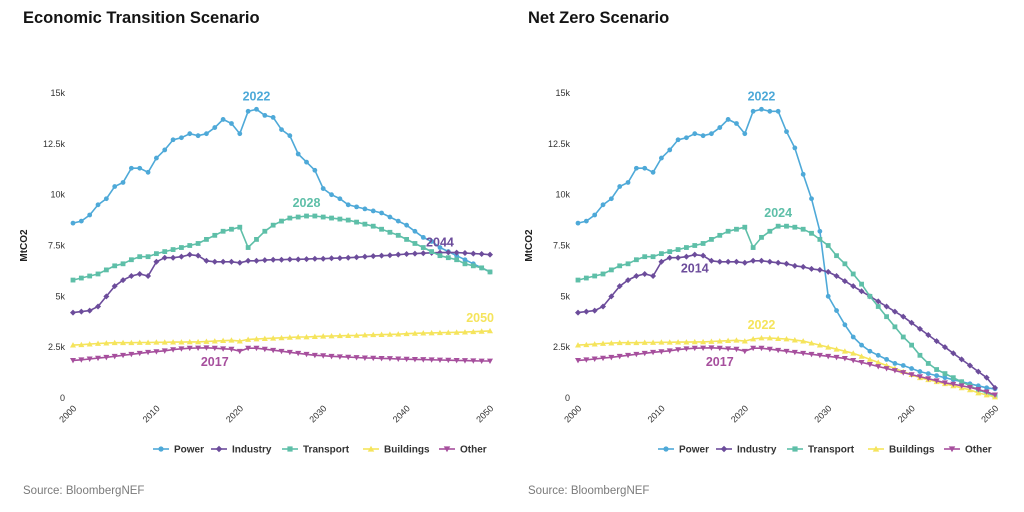 The height and width of the screenshot is (512, 1024). What do you see at coordinates (562, 93) in the screenshot?
I see `y-tick-label: 15k` at bounding box center [562, 93].